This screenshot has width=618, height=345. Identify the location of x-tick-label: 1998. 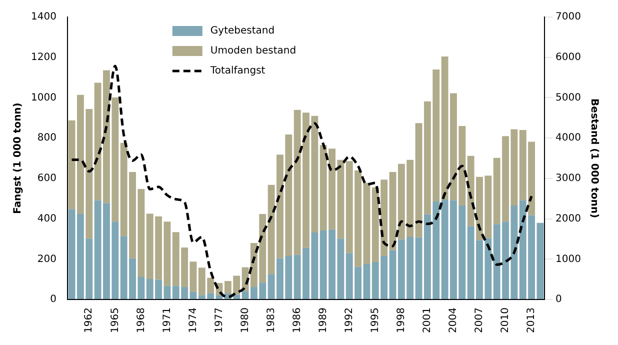
(402, 321).